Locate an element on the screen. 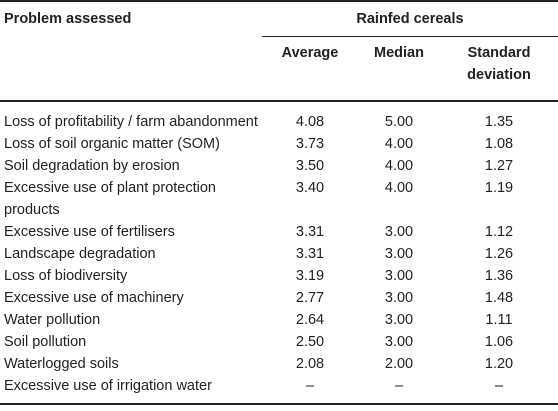  sd-cell: 1.12 is located at coordinates (499, 232).